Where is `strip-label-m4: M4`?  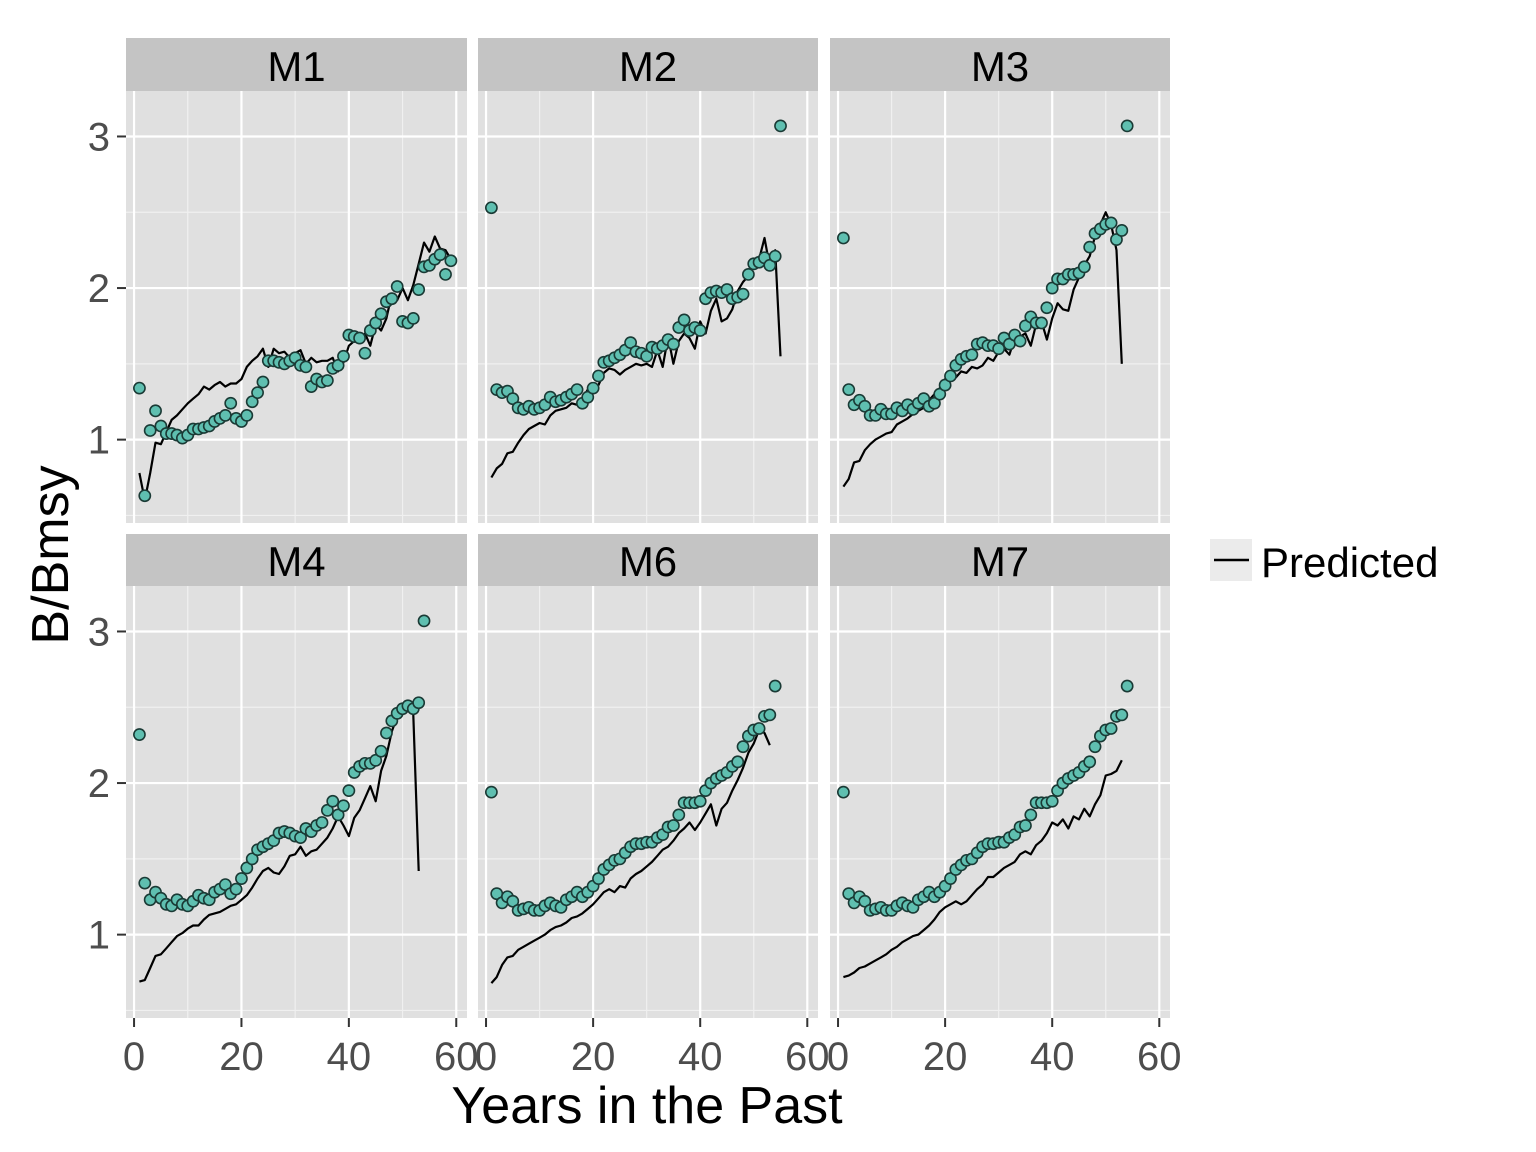 strip-label-m4: M4 is located at coordinates (296, 561).